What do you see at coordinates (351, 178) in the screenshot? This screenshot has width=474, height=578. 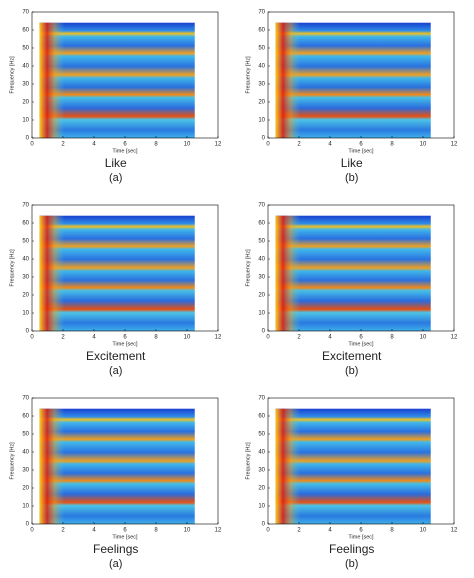 I see `sub-label: (b)` at bounding box center [351, 178].